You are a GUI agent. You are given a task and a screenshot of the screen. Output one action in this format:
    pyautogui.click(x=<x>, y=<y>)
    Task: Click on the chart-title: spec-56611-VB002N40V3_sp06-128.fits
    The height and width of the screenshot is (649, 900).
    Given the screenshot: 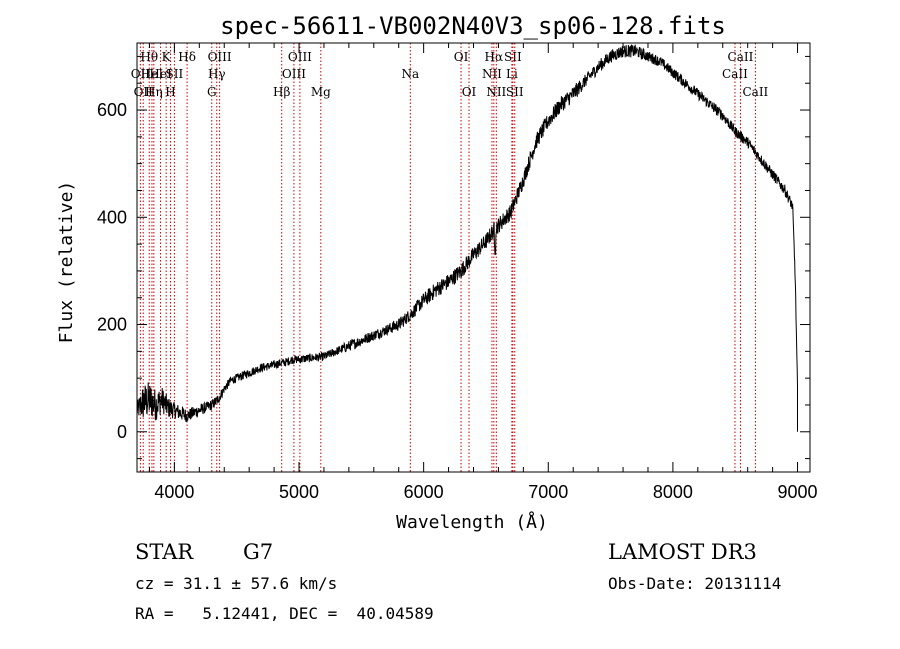 What is the action you would take?
    pyautogui.click(x=473, y=26)
    